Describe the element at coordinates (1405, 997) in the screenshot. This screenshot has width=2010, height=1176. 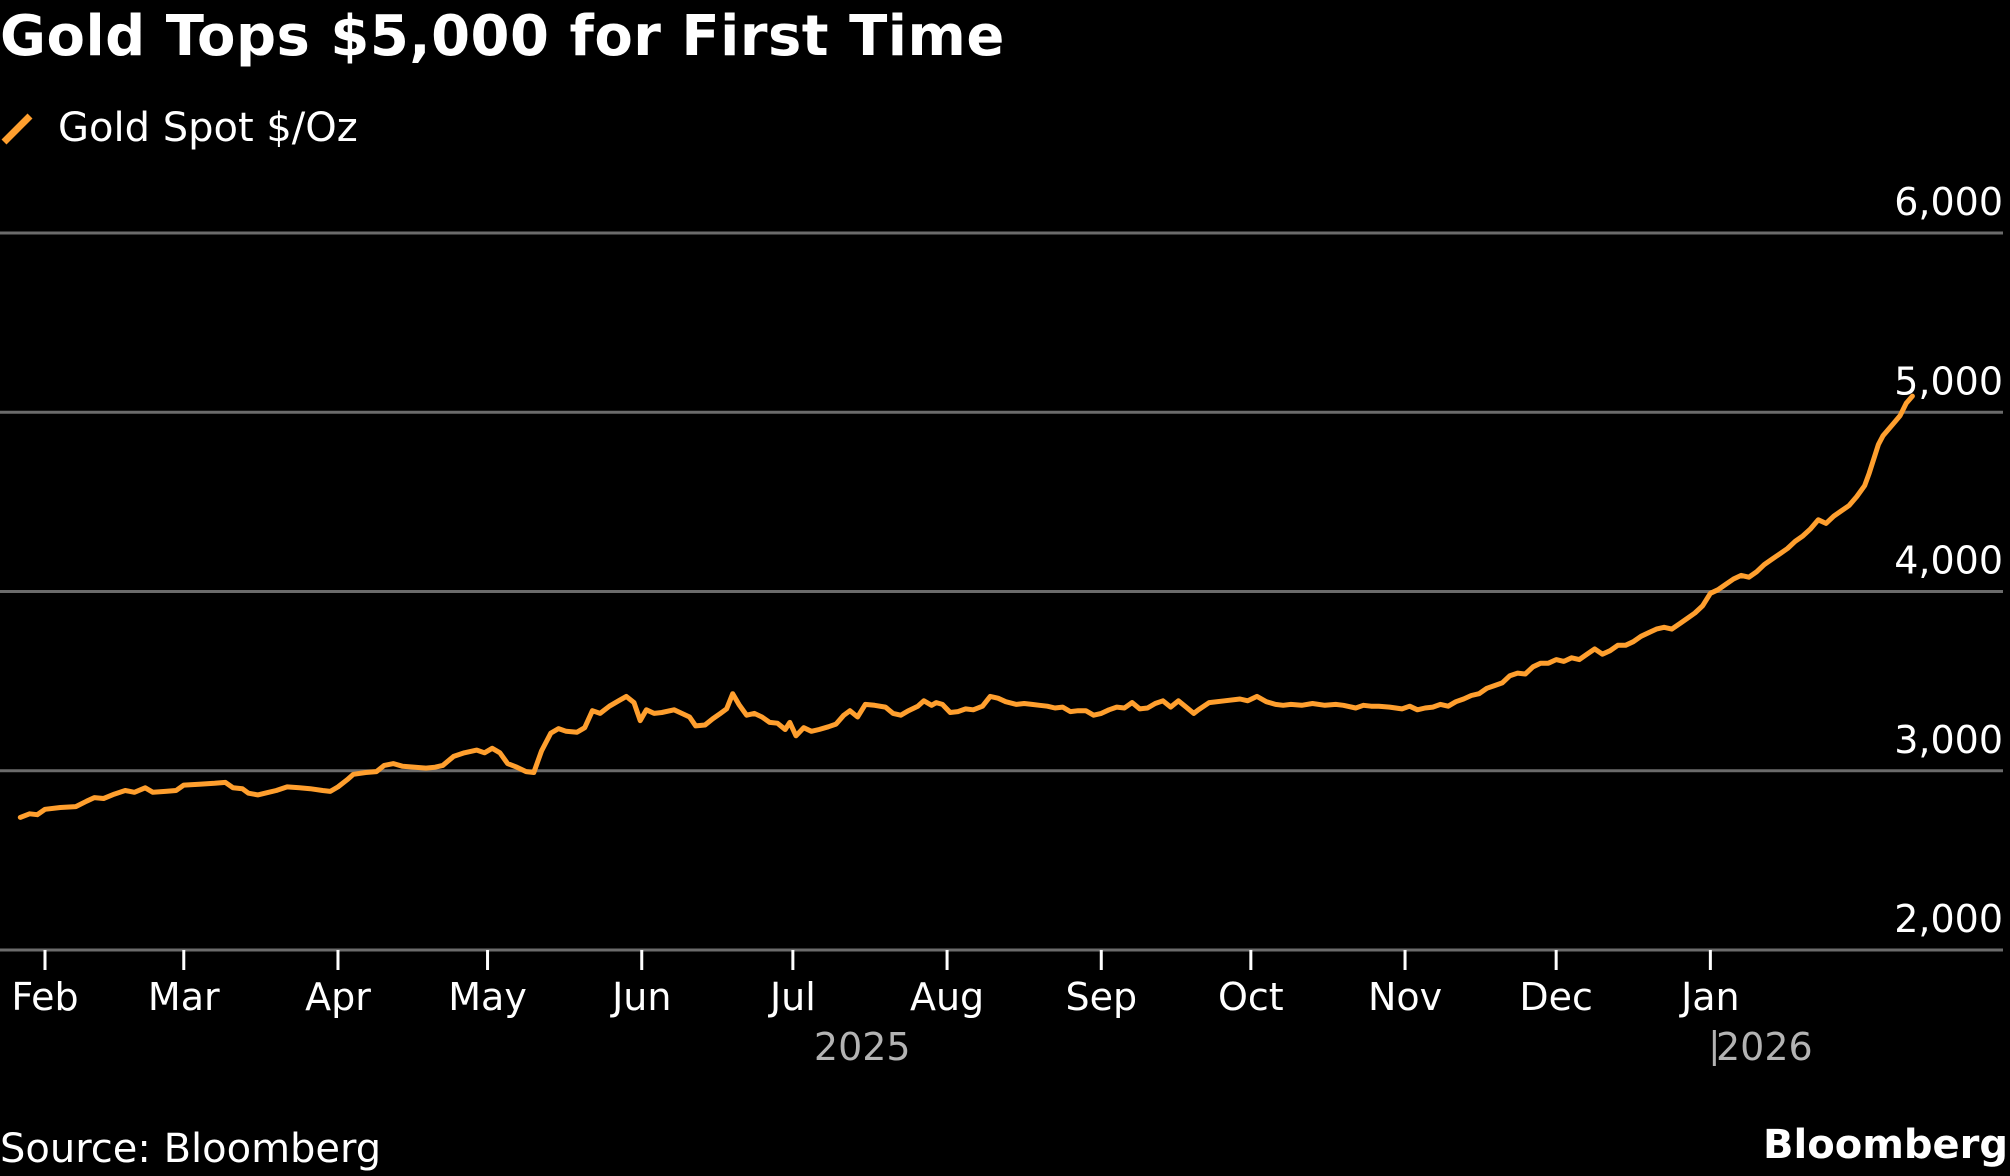
I see `x-tick-label: Nov` at that location.